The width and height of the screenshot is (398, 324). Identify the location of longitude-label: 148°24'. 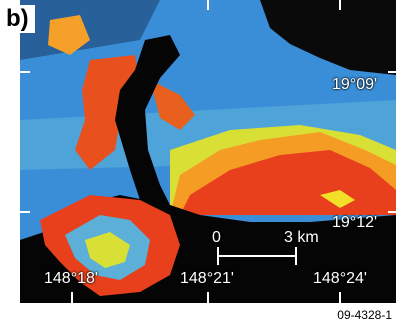
(340, 278).